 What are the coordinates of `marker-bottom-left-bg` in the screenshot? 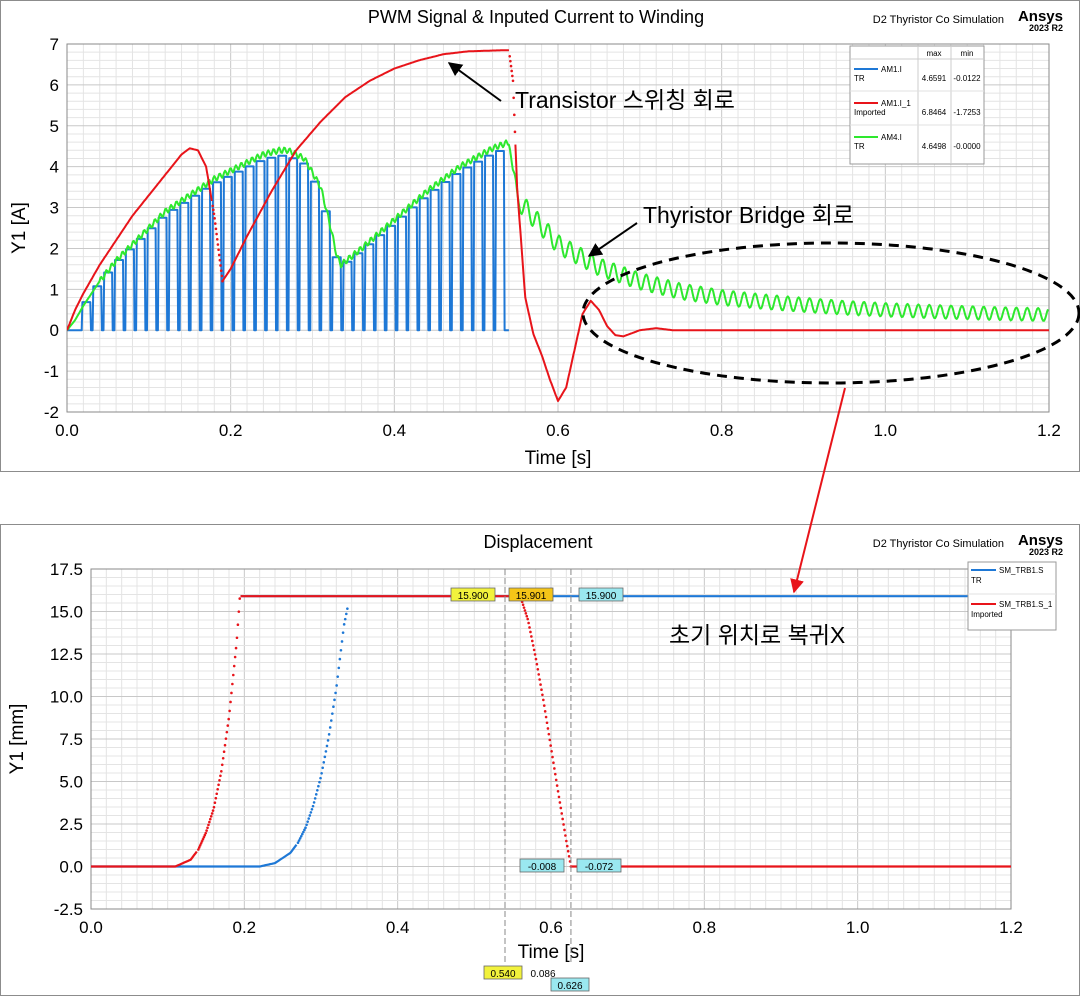 It's located at (542, 865).